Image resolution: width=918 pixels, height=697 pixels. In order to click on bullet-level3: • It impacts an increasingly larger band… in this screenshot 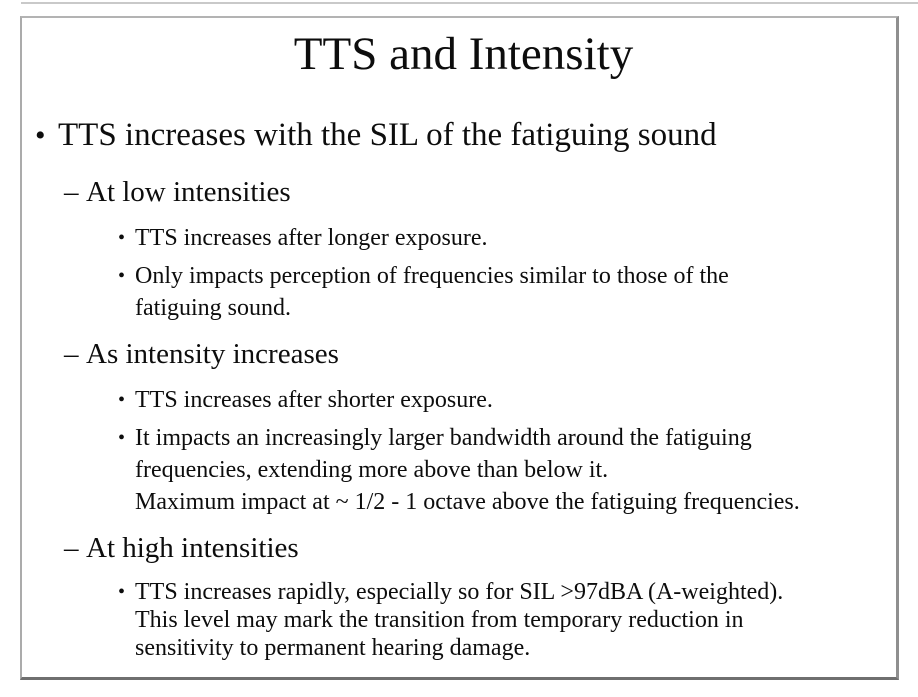, I will do `click(505, 470)`.